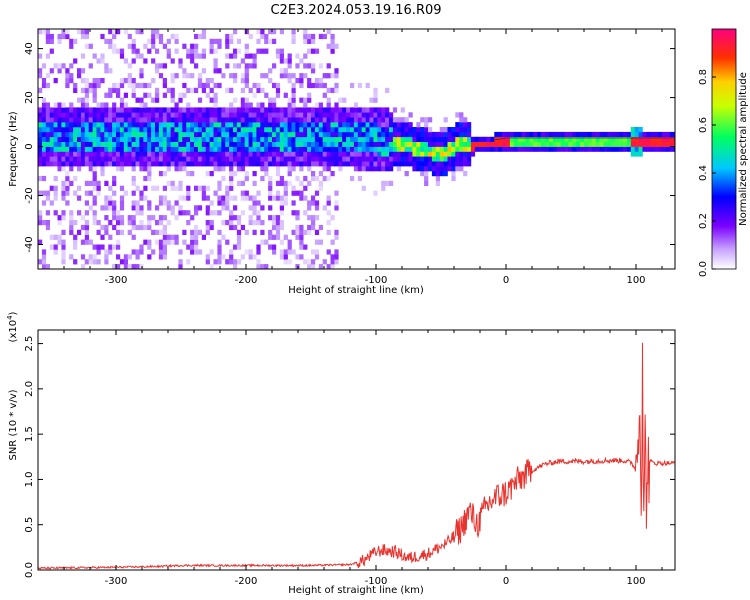 Image resolution: width=750 pixels, height=600 pixels. I want to click on y-tick-label: 0, so click(29, 146).